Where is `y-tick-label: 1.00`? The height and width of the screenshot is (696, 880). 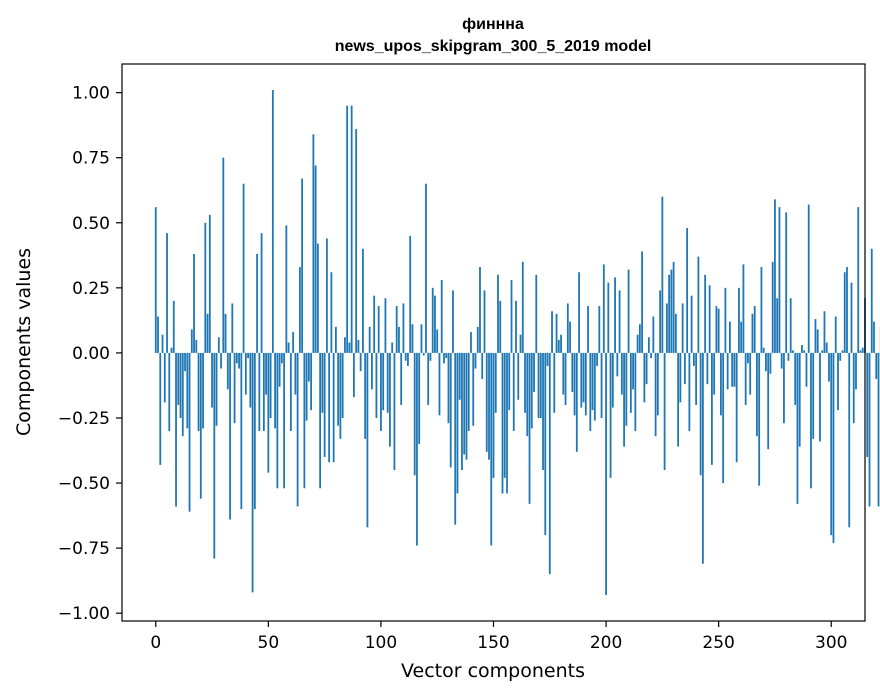
y-tick-label: 1.00 is located at coordinates (91, 94).